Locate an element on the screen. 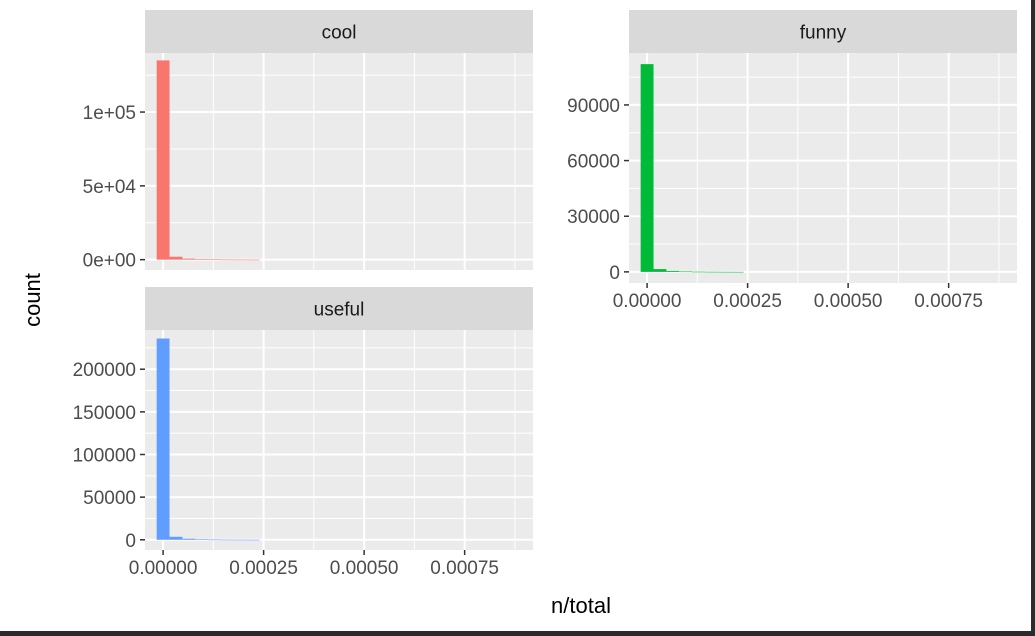  panel-background-cool is located at coordinates (339, 161).